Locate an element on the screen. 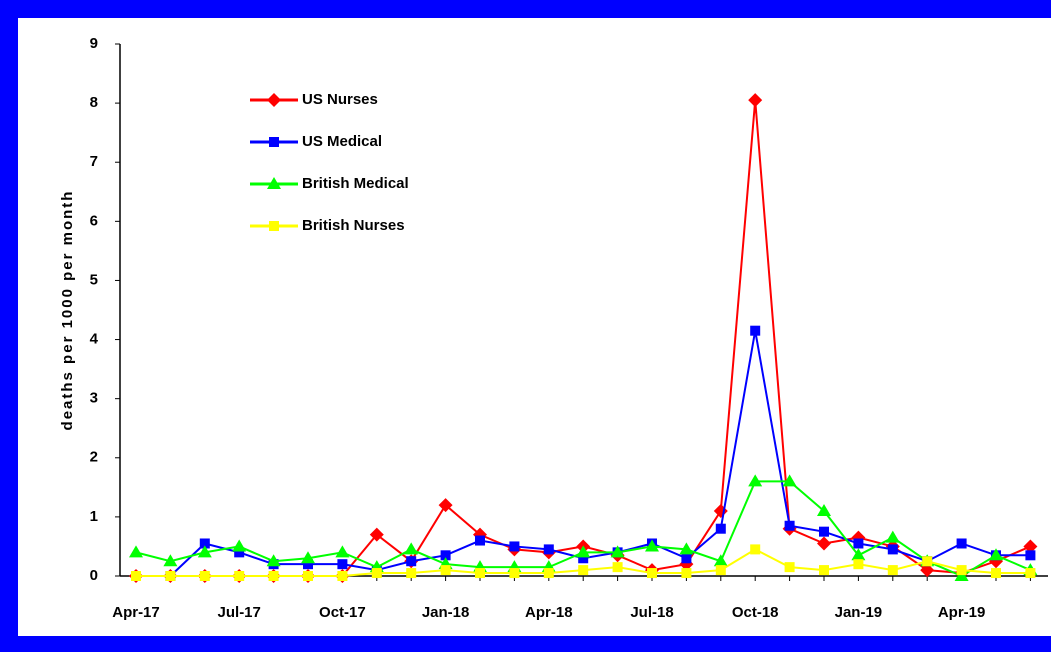  y-tick-label: 6 is located at coordinates (94, 220).